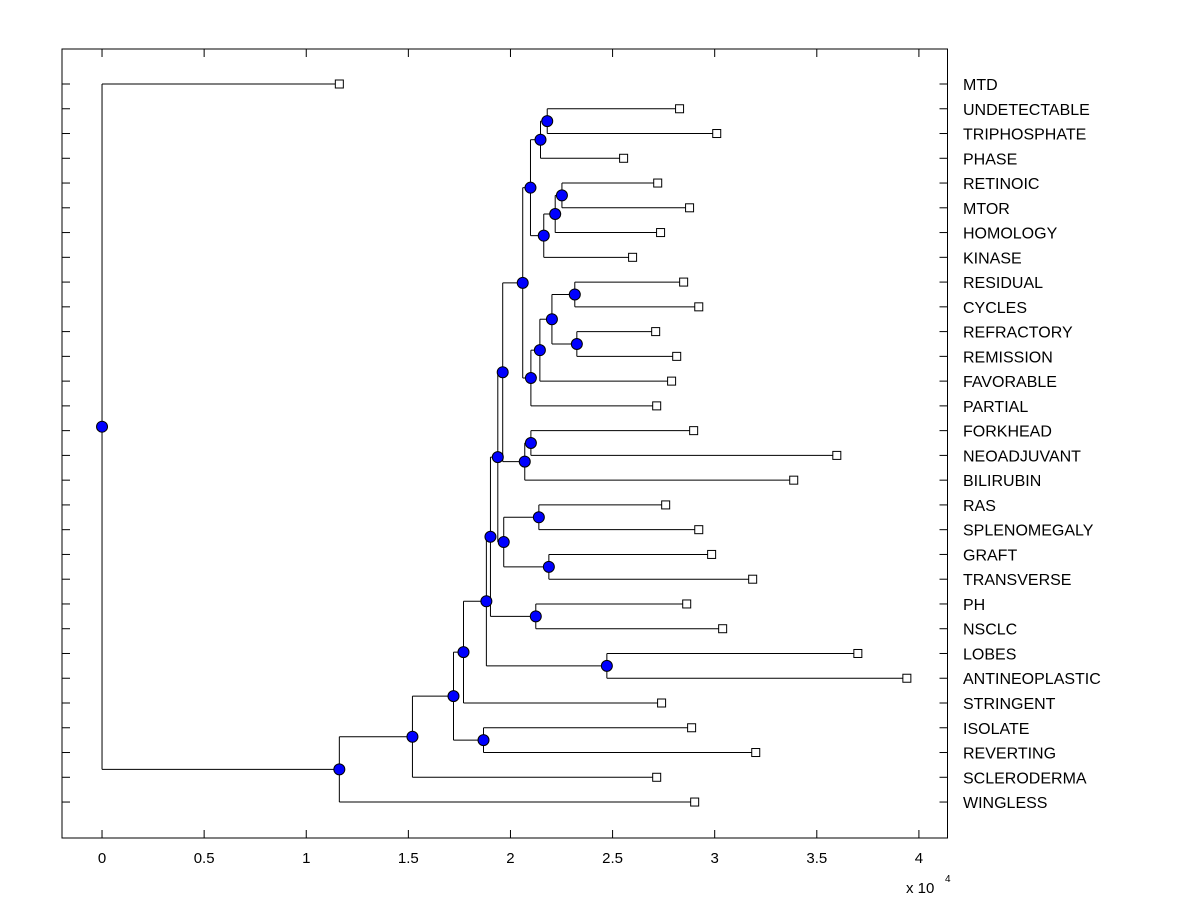 The height and width of the screenshot is (900, 1200). Describe the element at coordinates (990, 630) in the screenshot. I see `leaf-label: NSCLC` at that location.